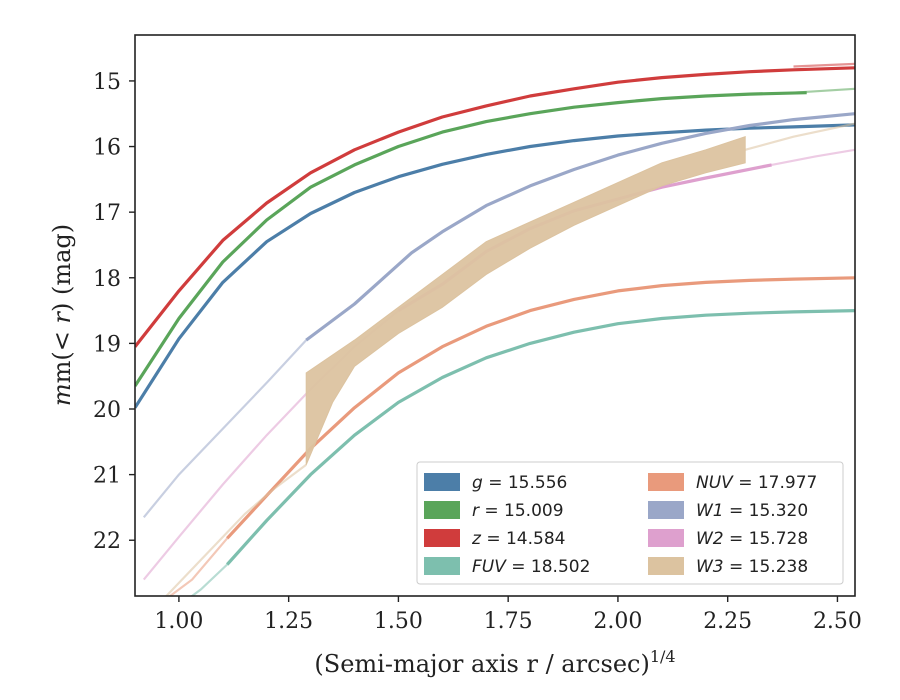 The width and height of the screenshot is (900, 700). Describe the element at coordinates (518, 539) in the screenshot. I see `legend-entry-z: z = 14.584` at that location.